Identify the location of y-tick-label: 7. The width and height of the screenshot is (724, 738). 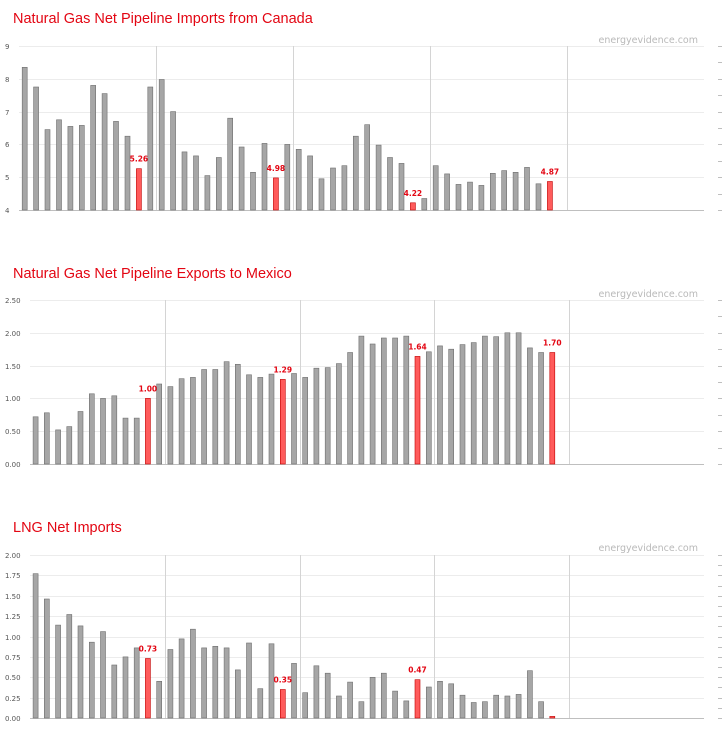
(7, 113).